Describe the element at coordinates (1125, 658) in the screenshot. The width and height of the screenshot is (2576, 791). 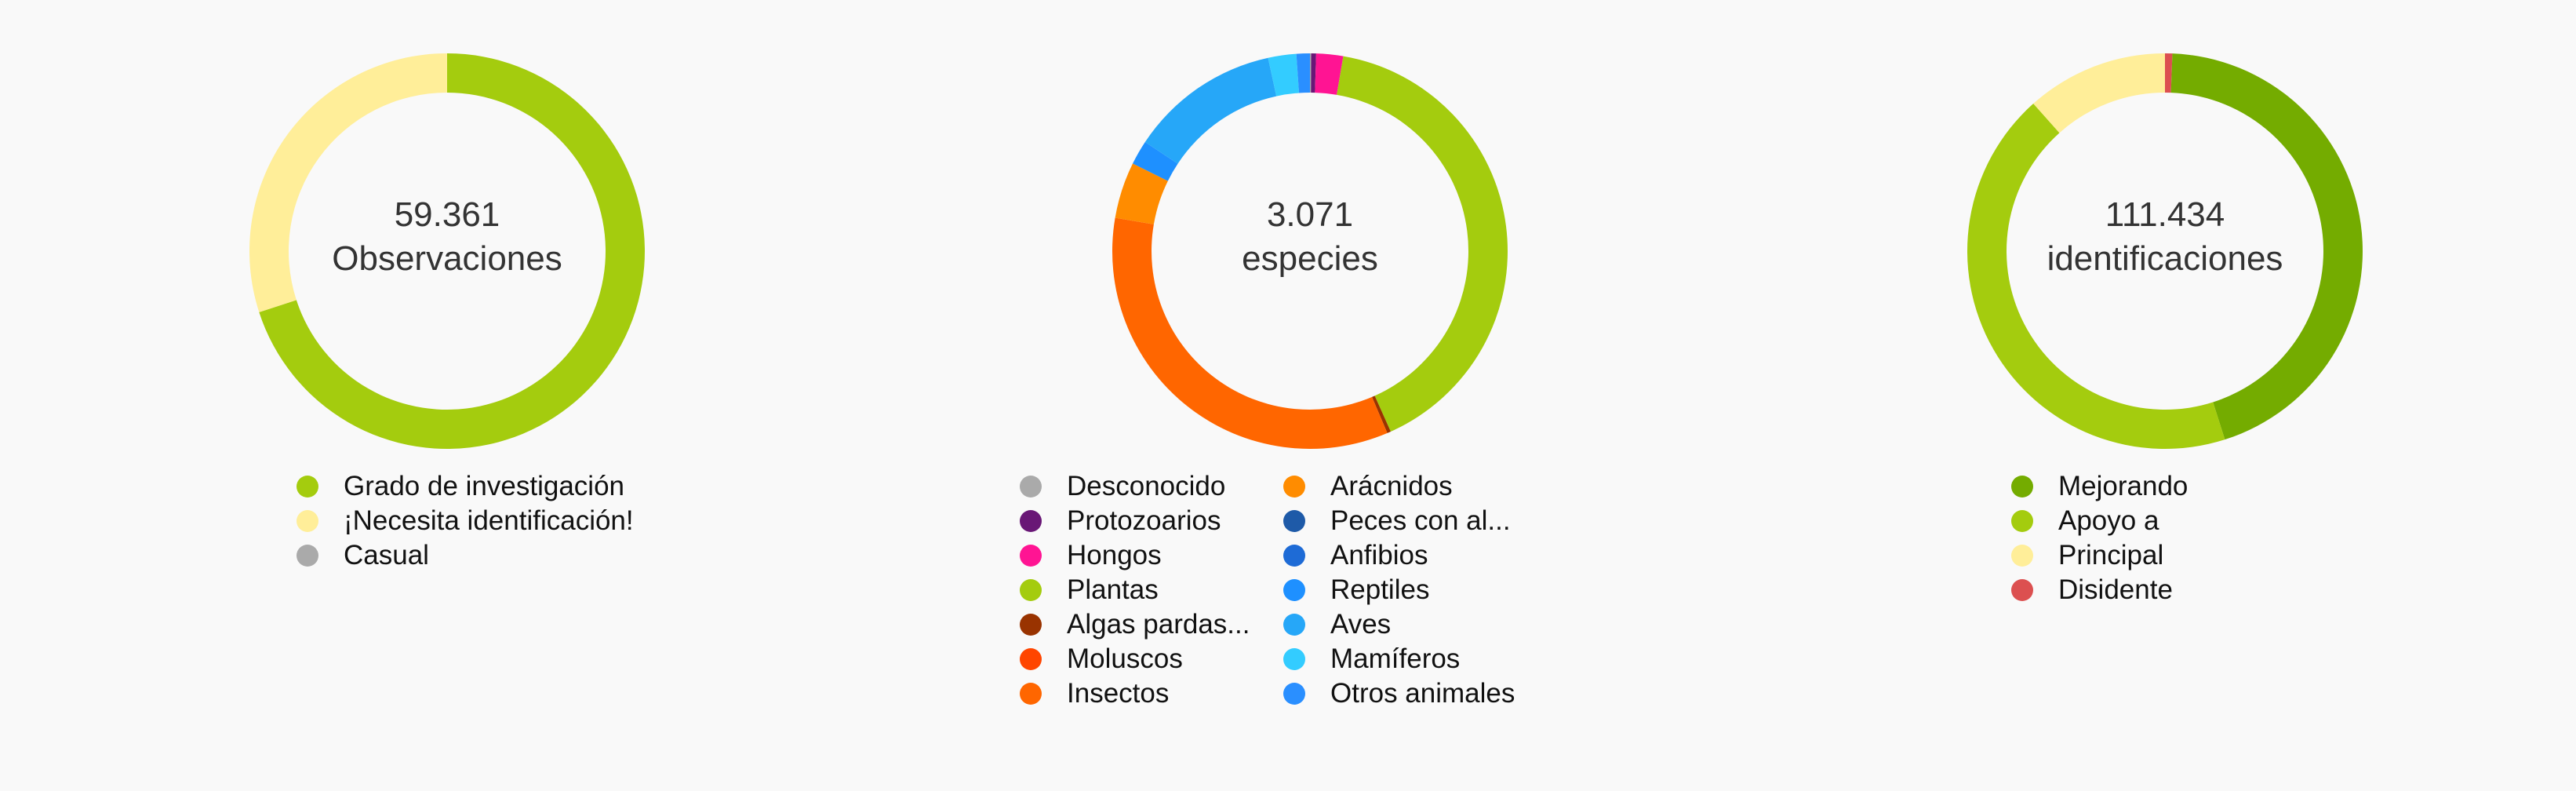
I see `legend-label: Moluscos` at that location.